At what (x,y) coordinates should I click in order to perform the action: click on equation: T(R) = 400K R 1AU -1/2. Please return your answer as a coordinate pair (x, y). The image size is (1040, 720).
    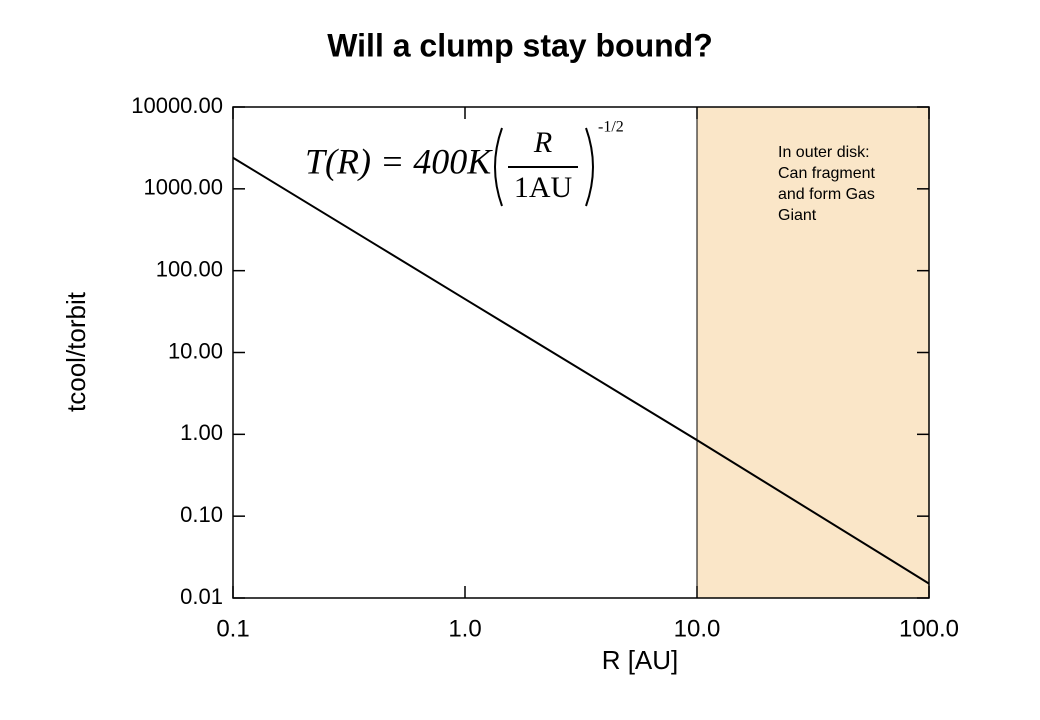
    Looking at the image, I should click on (464, 163).